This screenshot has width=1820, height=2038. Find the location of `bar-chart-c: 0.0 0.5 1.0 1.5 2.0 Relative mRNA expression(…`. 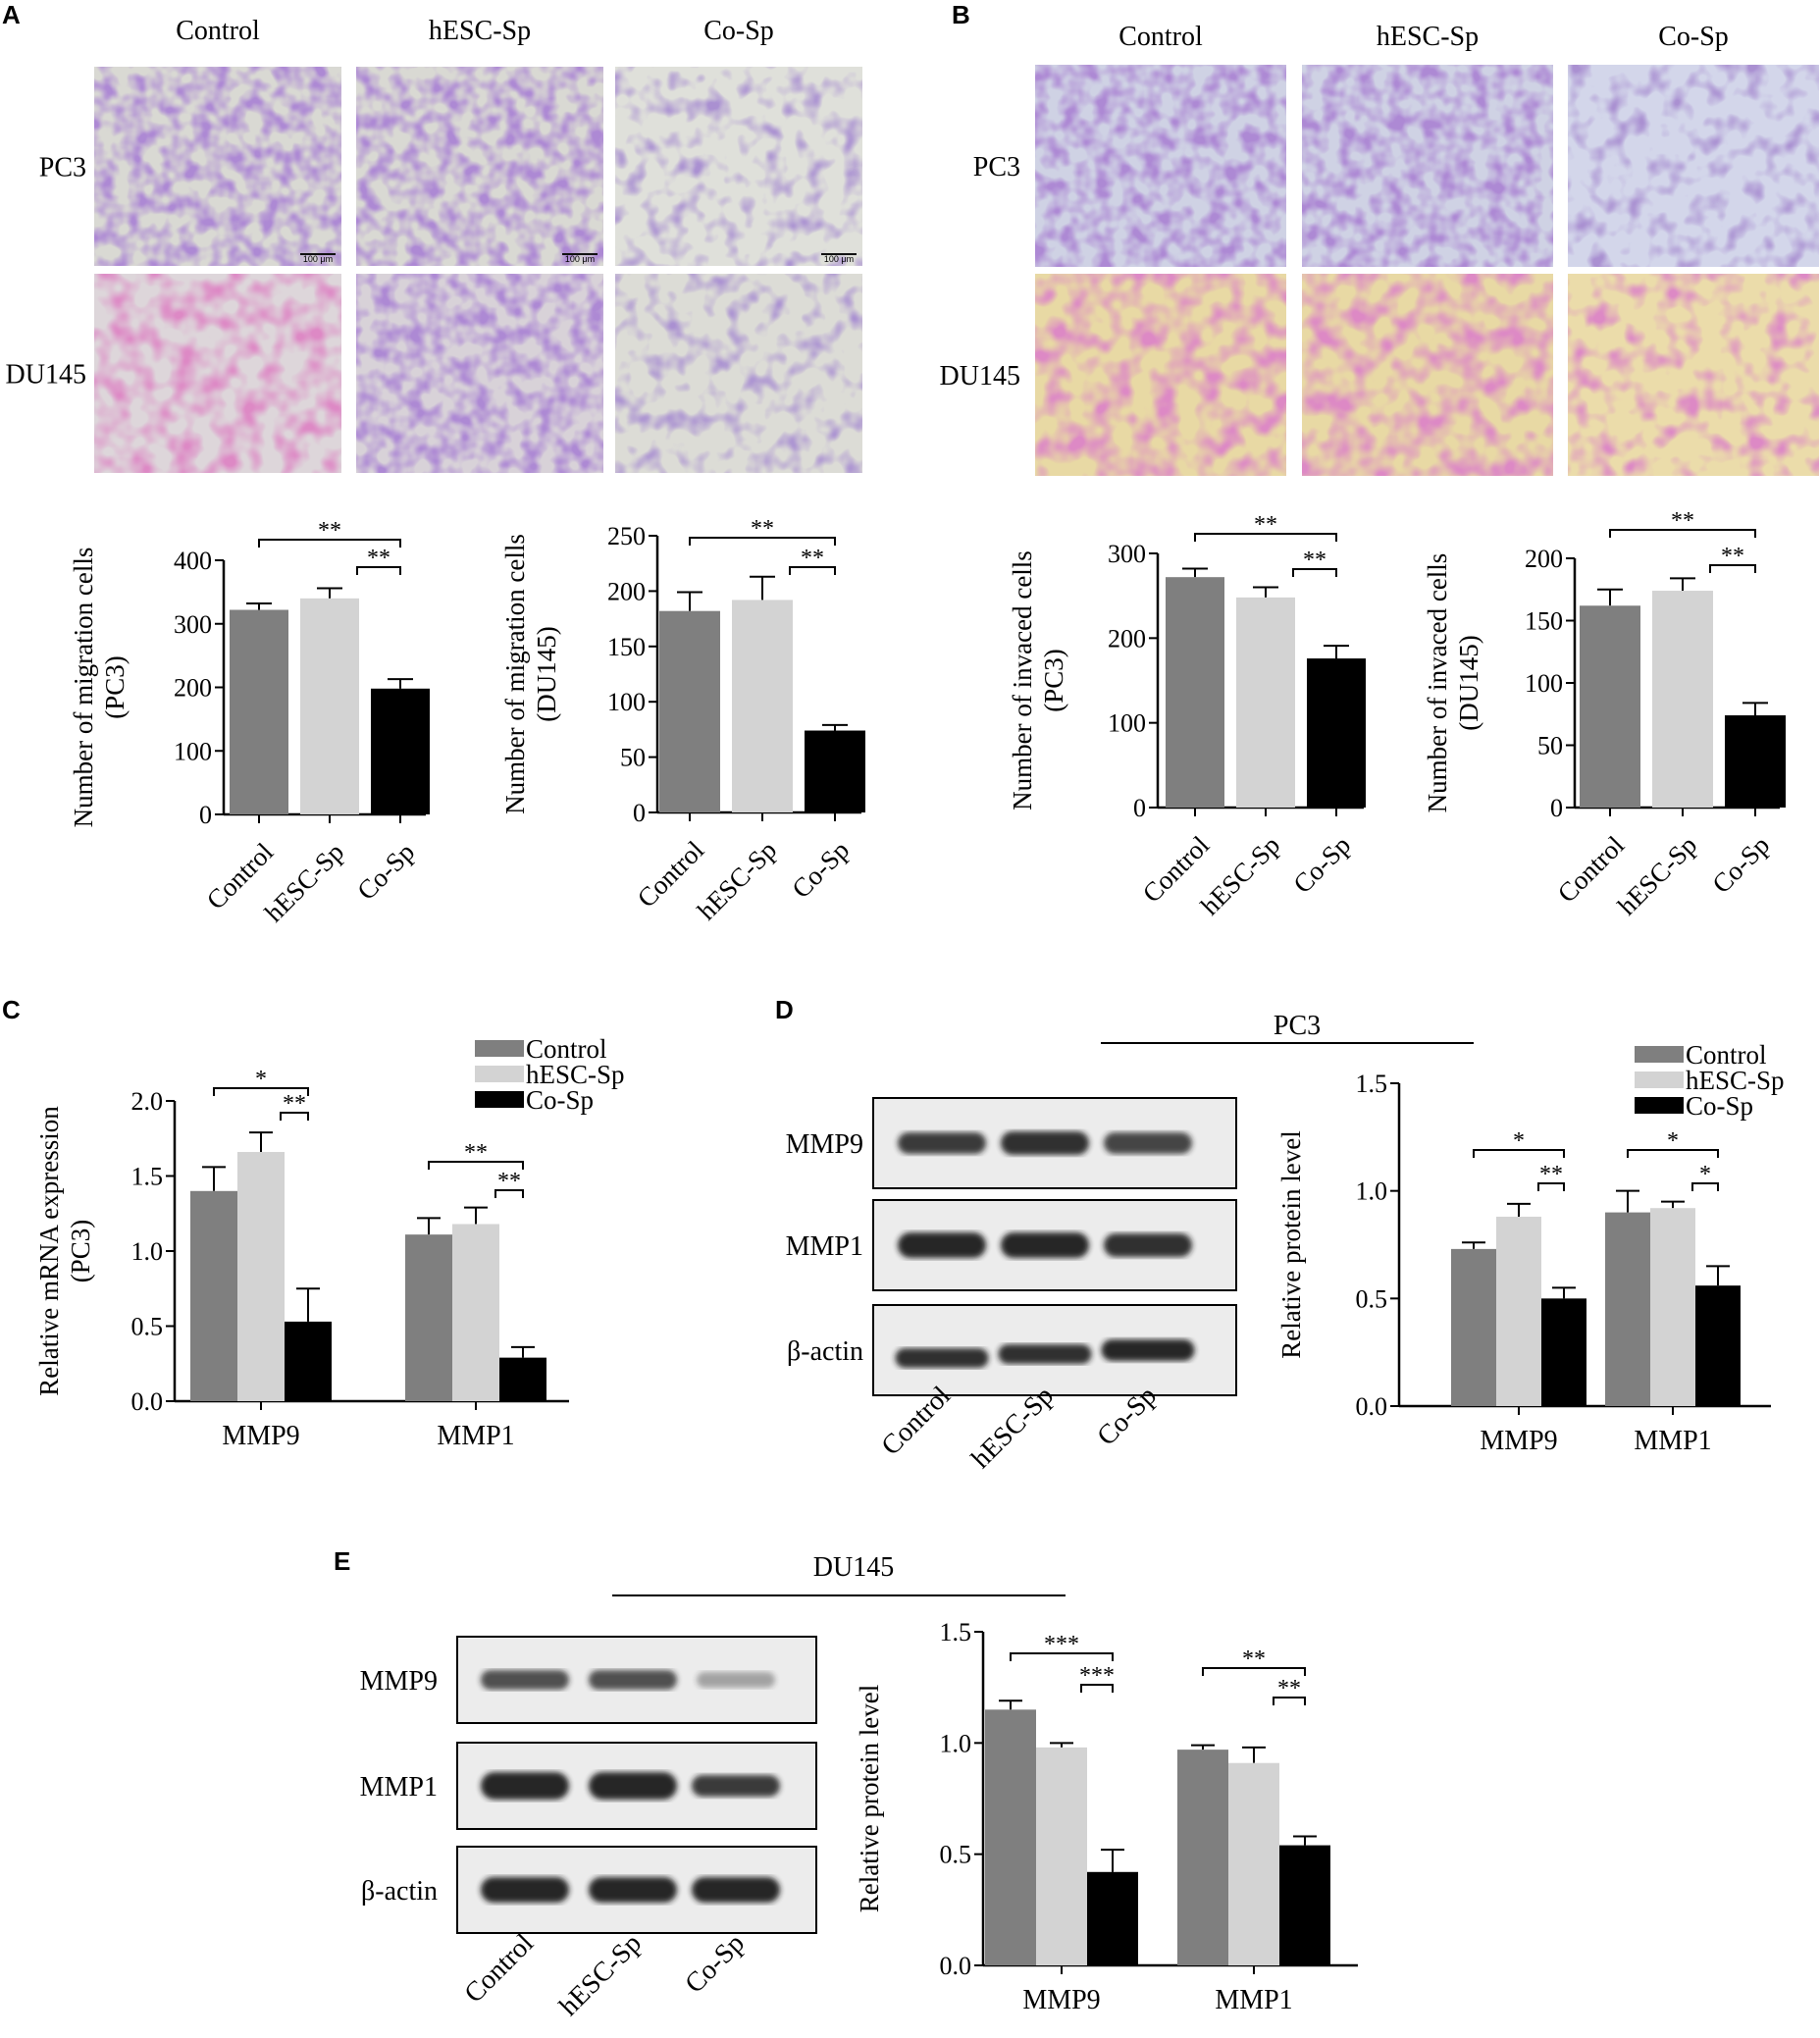

bar-chart-c: 0.0 0.5 1.0 1.5 2.0 Relative mRNA expression(… is located at coordinates (329, 1242).